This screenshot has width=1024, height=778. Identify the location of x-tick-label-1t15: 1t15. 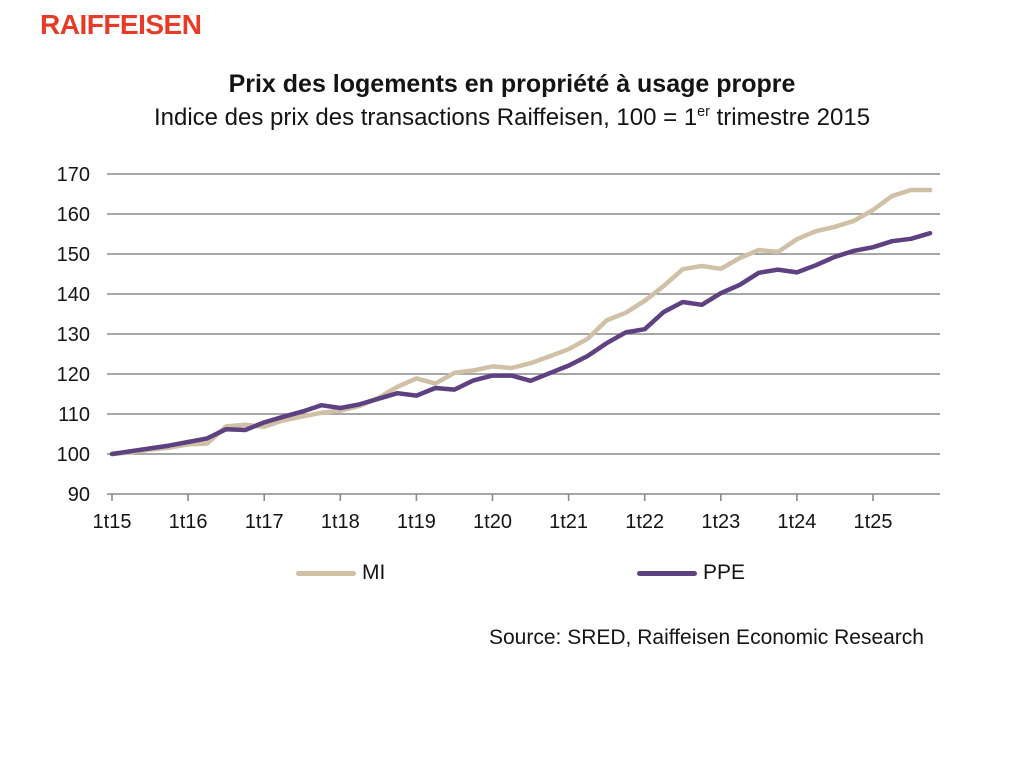
(112, 522).